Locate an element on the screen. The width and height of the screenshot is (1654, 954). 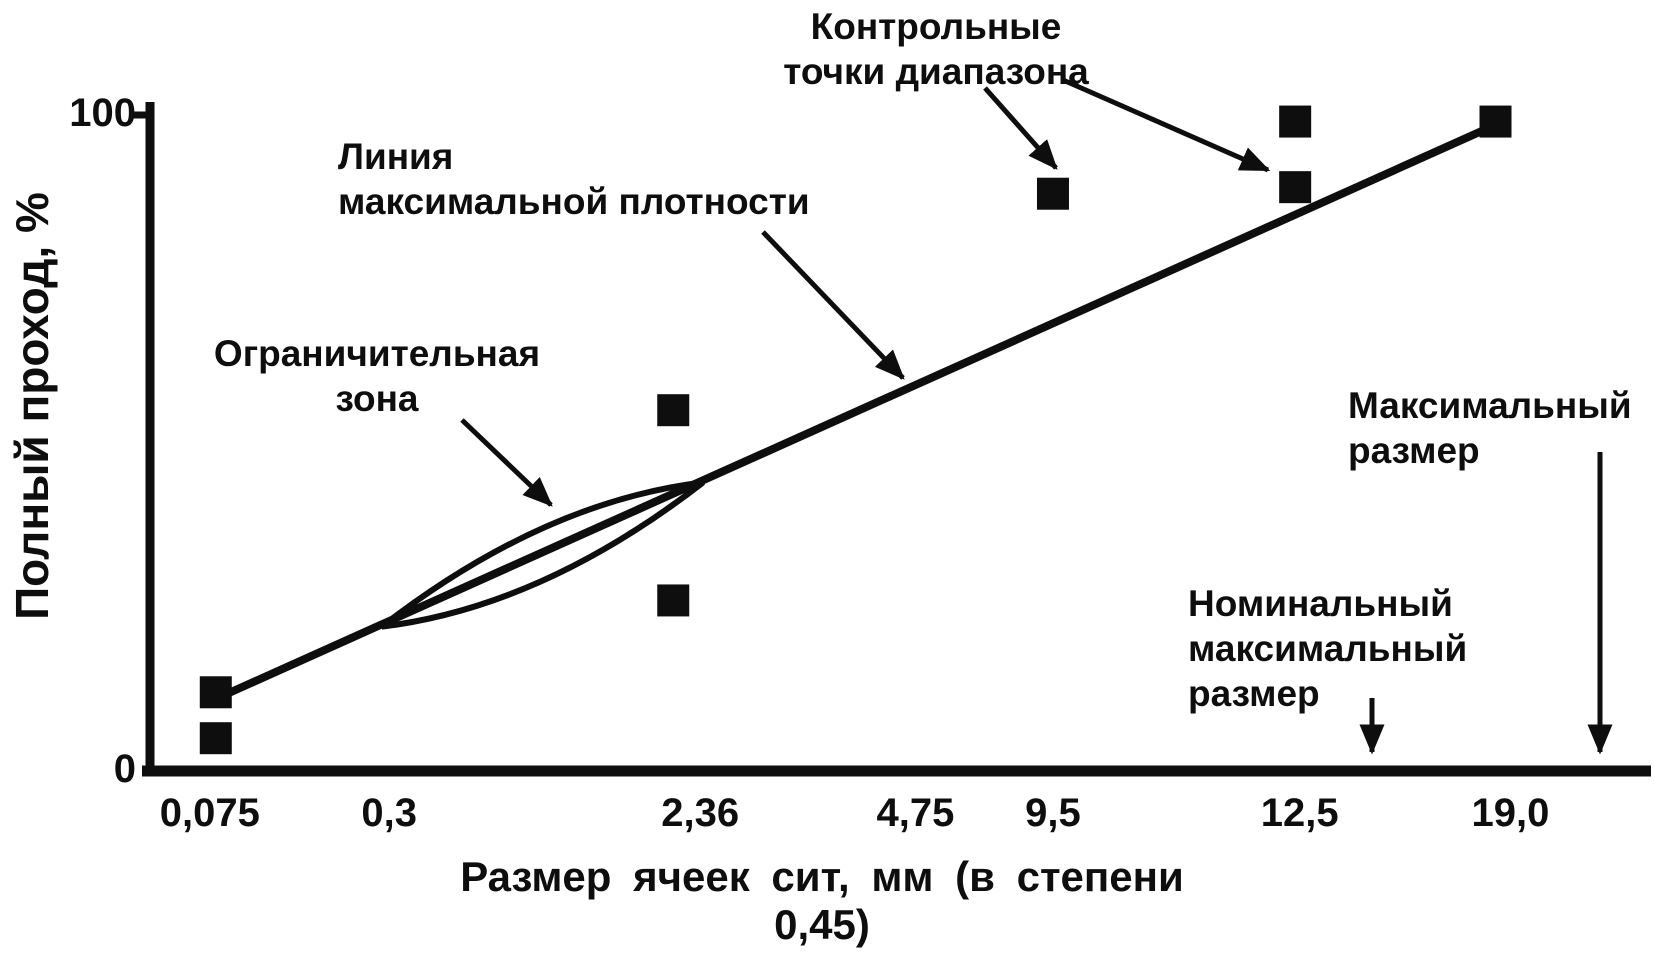
annotation-control-points-line-2: точки диапазона is located at coordinates (936, 72).